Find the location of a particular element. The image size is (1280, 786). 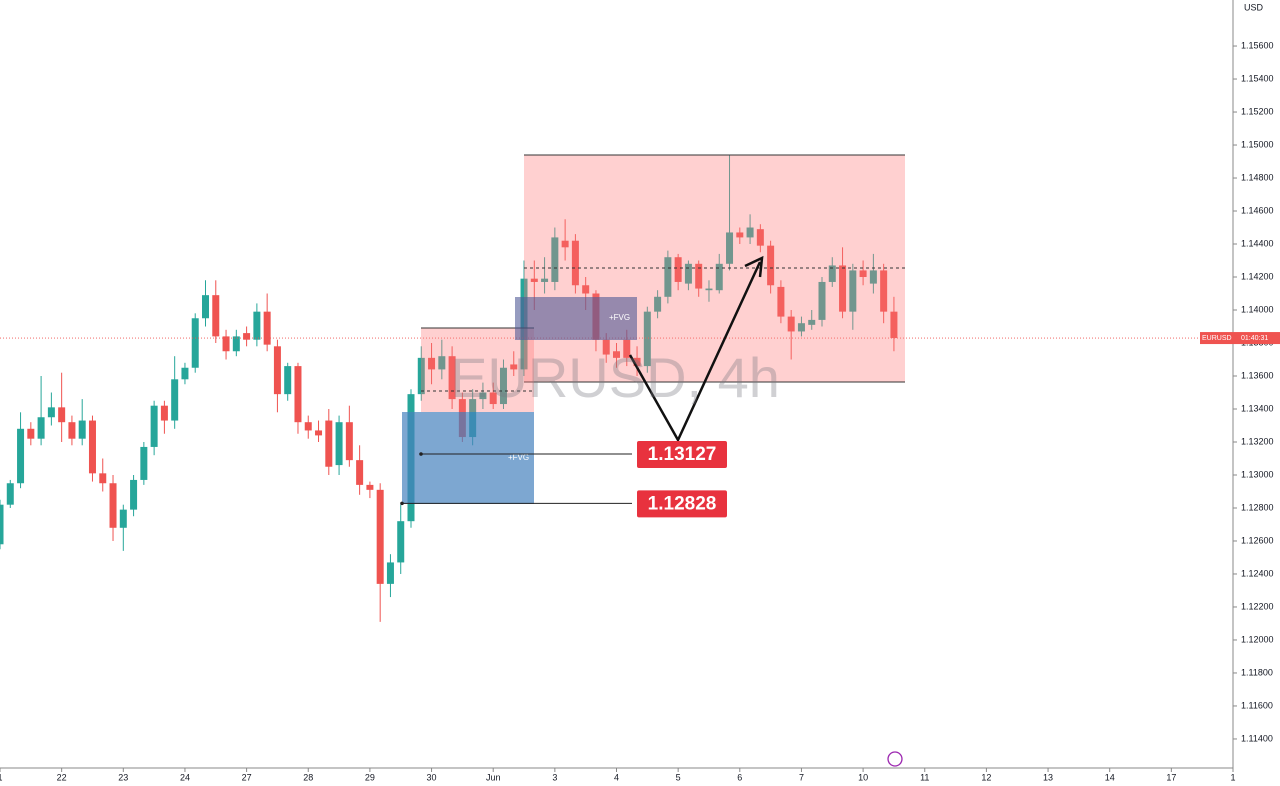

watermark: EURUSD, 4h is located at coordinates (615, 377).